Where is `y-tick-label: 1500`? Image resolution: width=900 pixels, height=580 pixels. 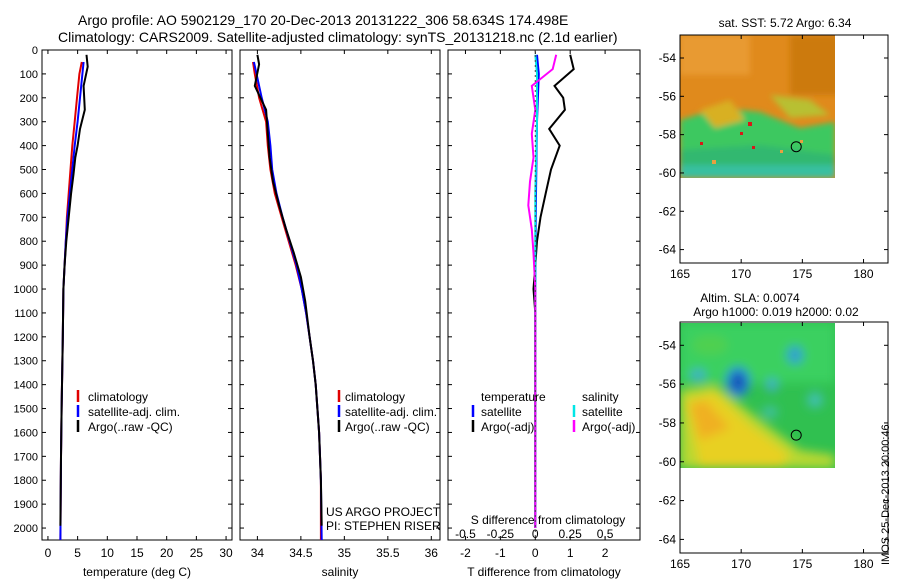 y-tick-label: 1500 is located at coordinates (26, 410).